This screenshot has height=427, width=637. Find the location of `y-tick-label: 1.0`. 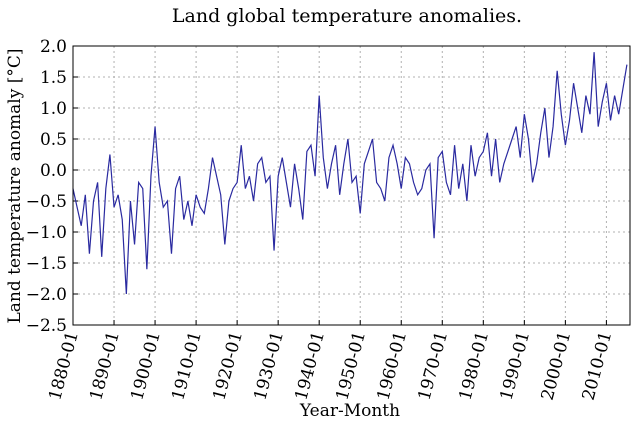

y-tick-label: 1.0 is located at coordinates (53, 109).